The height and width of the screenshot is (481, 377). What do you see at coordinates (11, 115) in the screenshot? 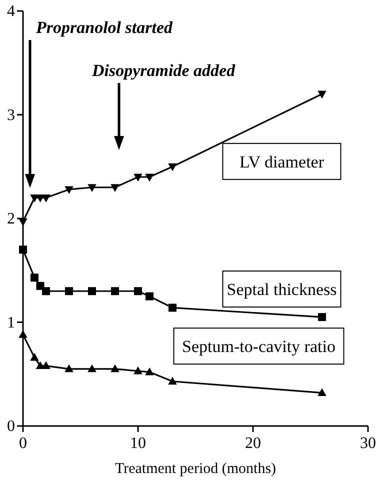
I see `y-tick-label: 3` at bounding box center [11, 115].